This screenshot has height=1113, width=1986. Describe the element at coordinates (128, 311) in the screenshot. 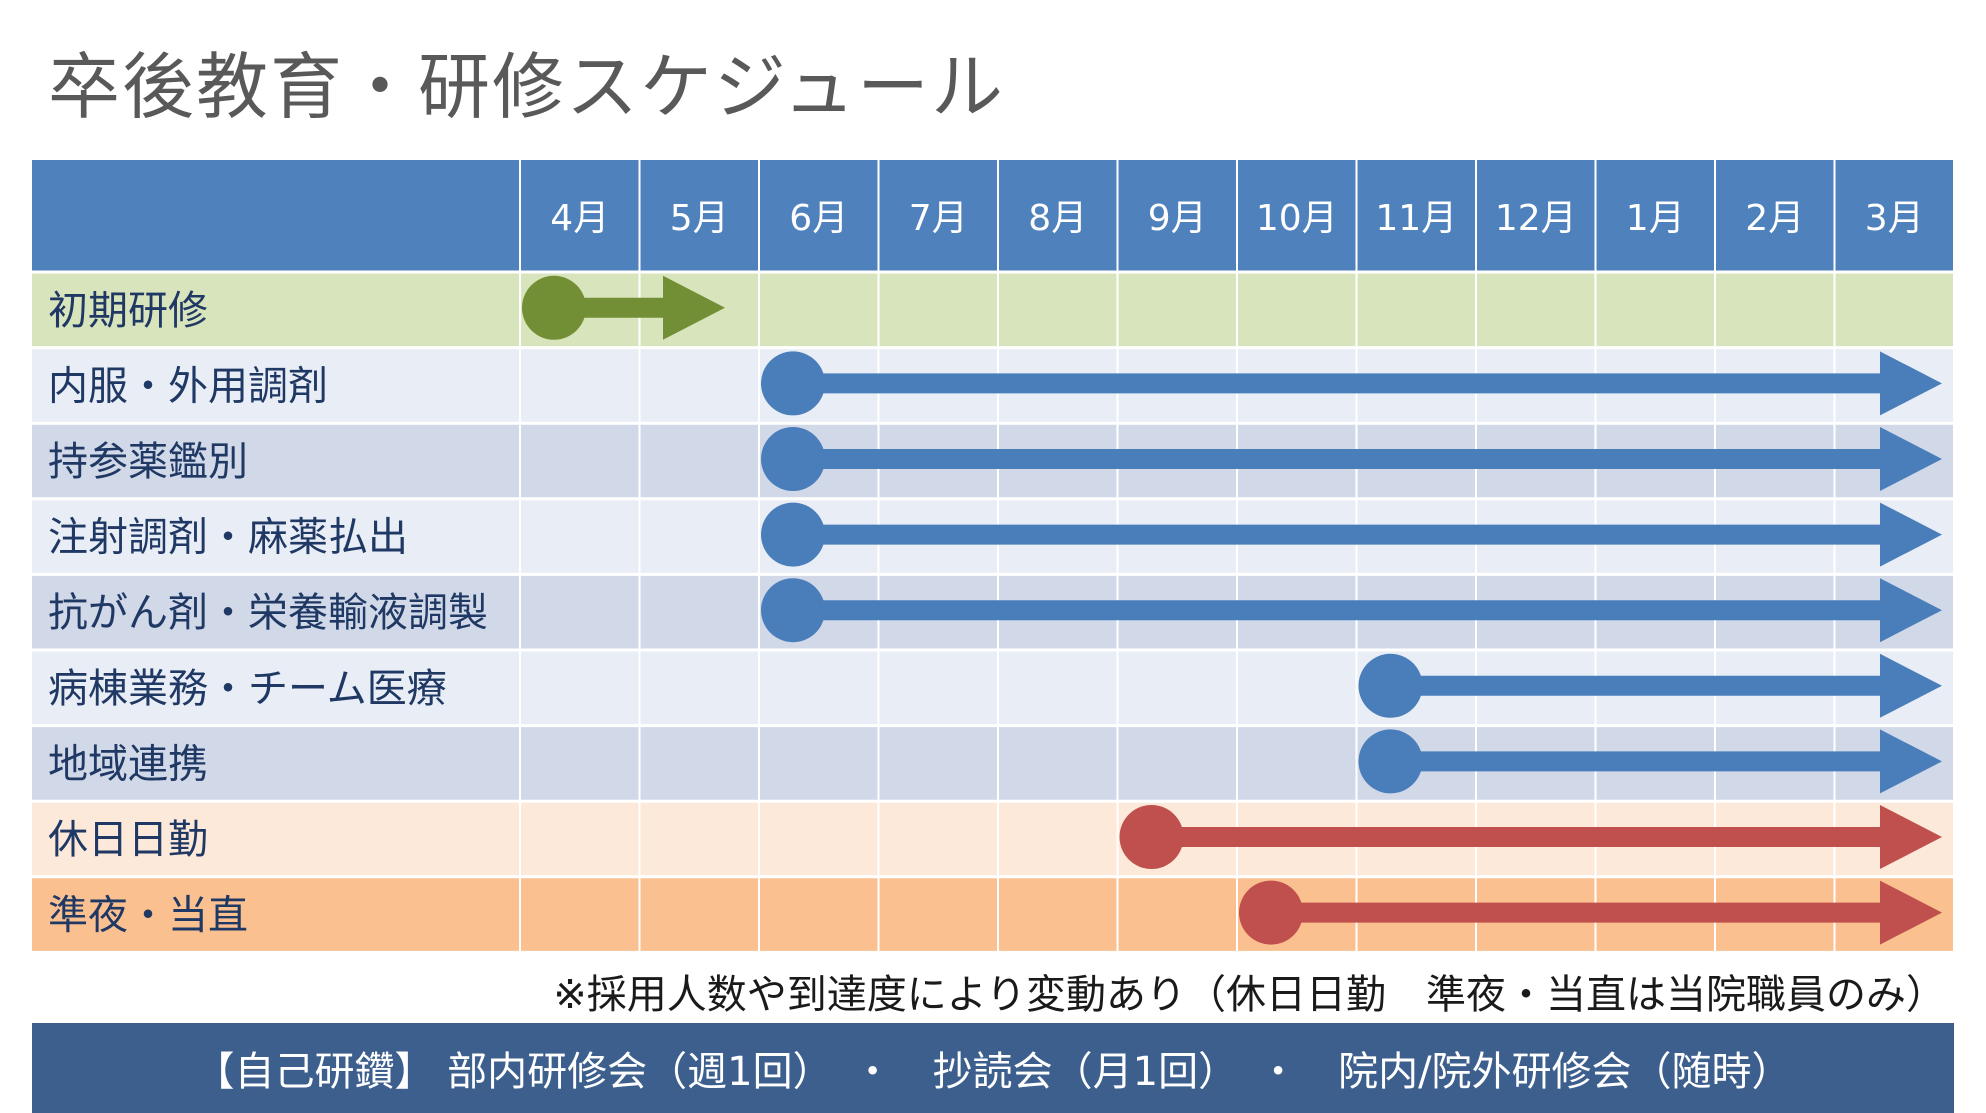

I see `row-label: 初期研修` at that location.